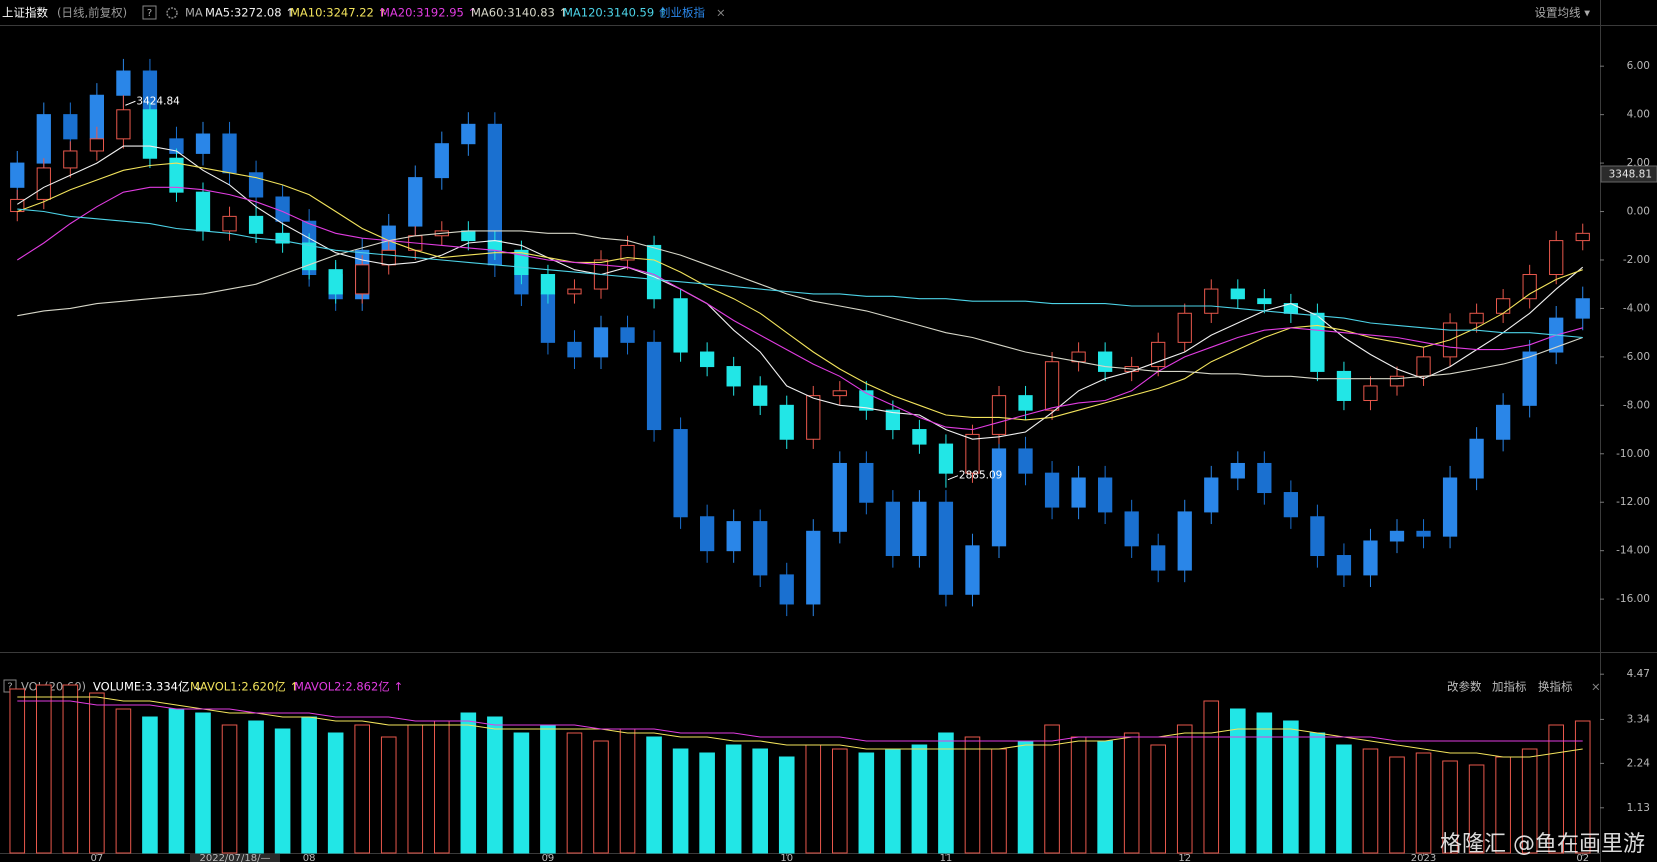  What do you see at coordinates (428, 13) in the screenshot?
I see `legend-entry: MA20:3192.95 ↑` at bounding box center [428, 13].